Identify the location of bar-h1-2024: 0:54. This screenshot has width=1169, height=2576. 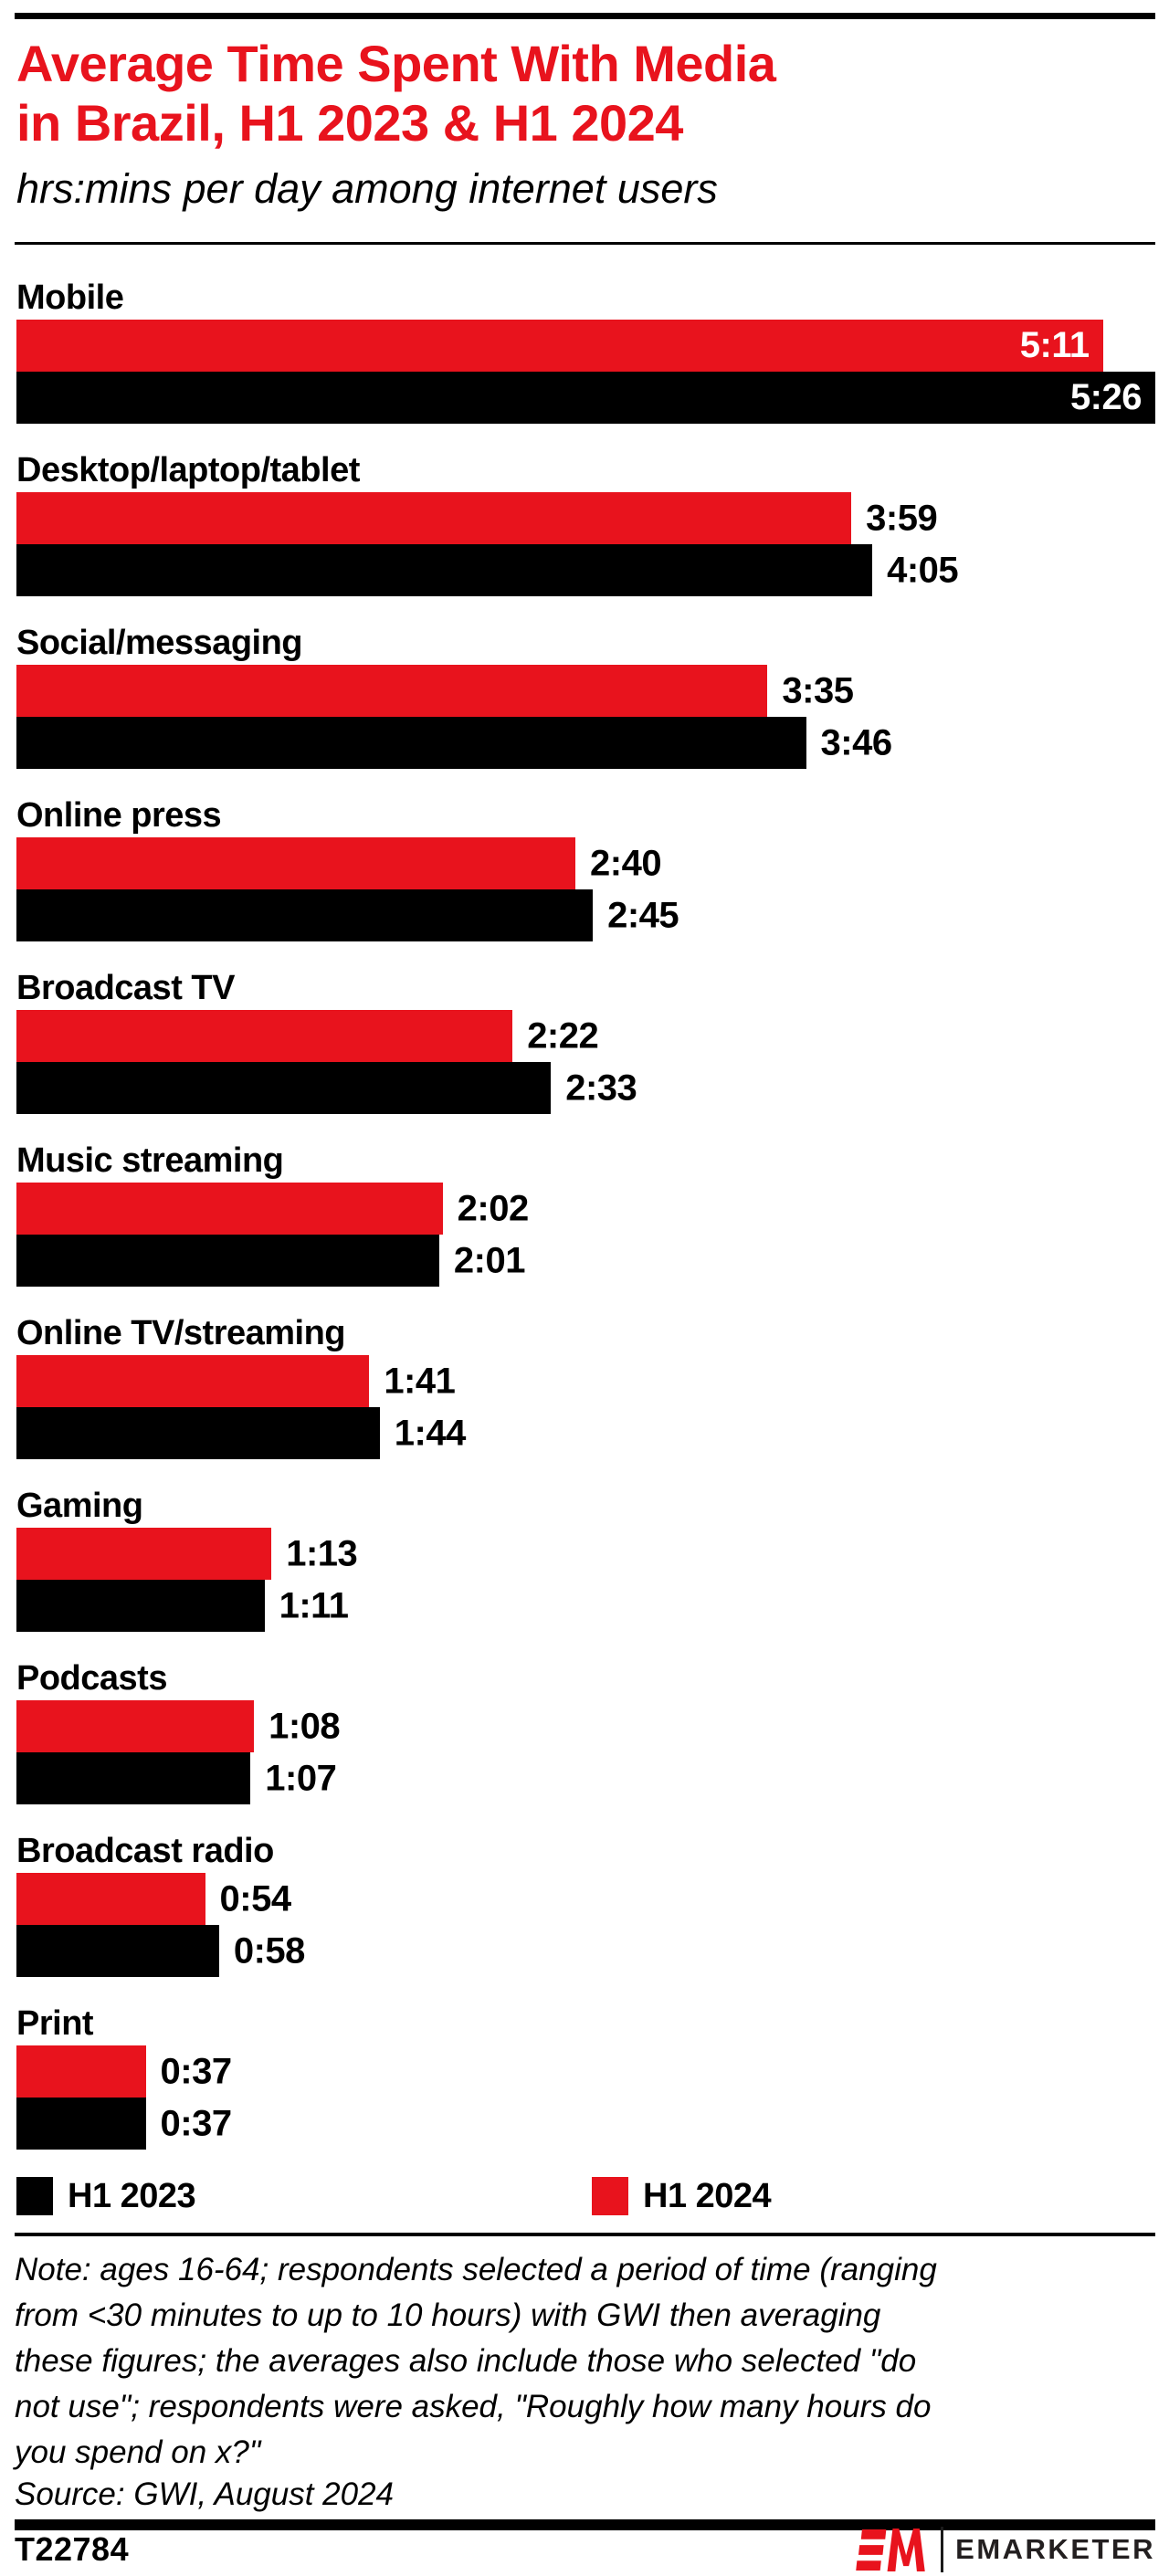
(153, 1899).